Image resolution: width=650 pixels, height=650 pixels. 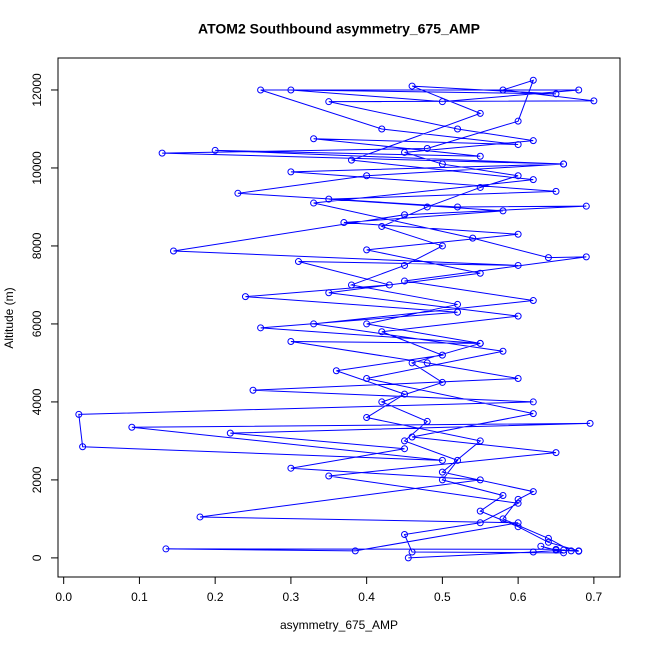 What do you see at coordinates (215, 597) in the screenshot?
I see `x-tick-label: 0.2` at bounding box center [215, 597].